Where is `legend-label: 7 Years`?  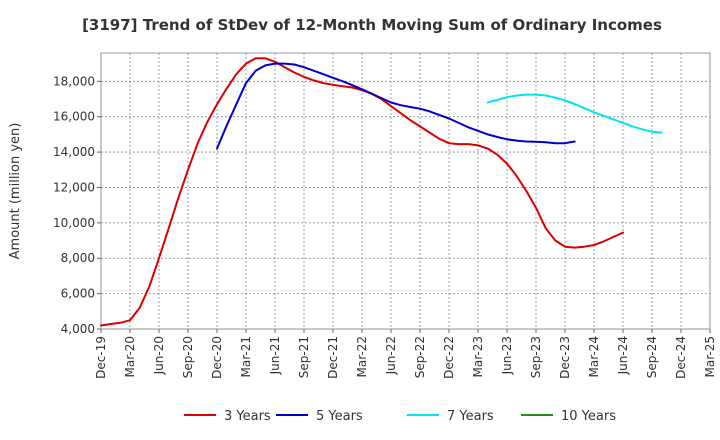
legend-label: 7 Years is located at coordinates (470, 416).